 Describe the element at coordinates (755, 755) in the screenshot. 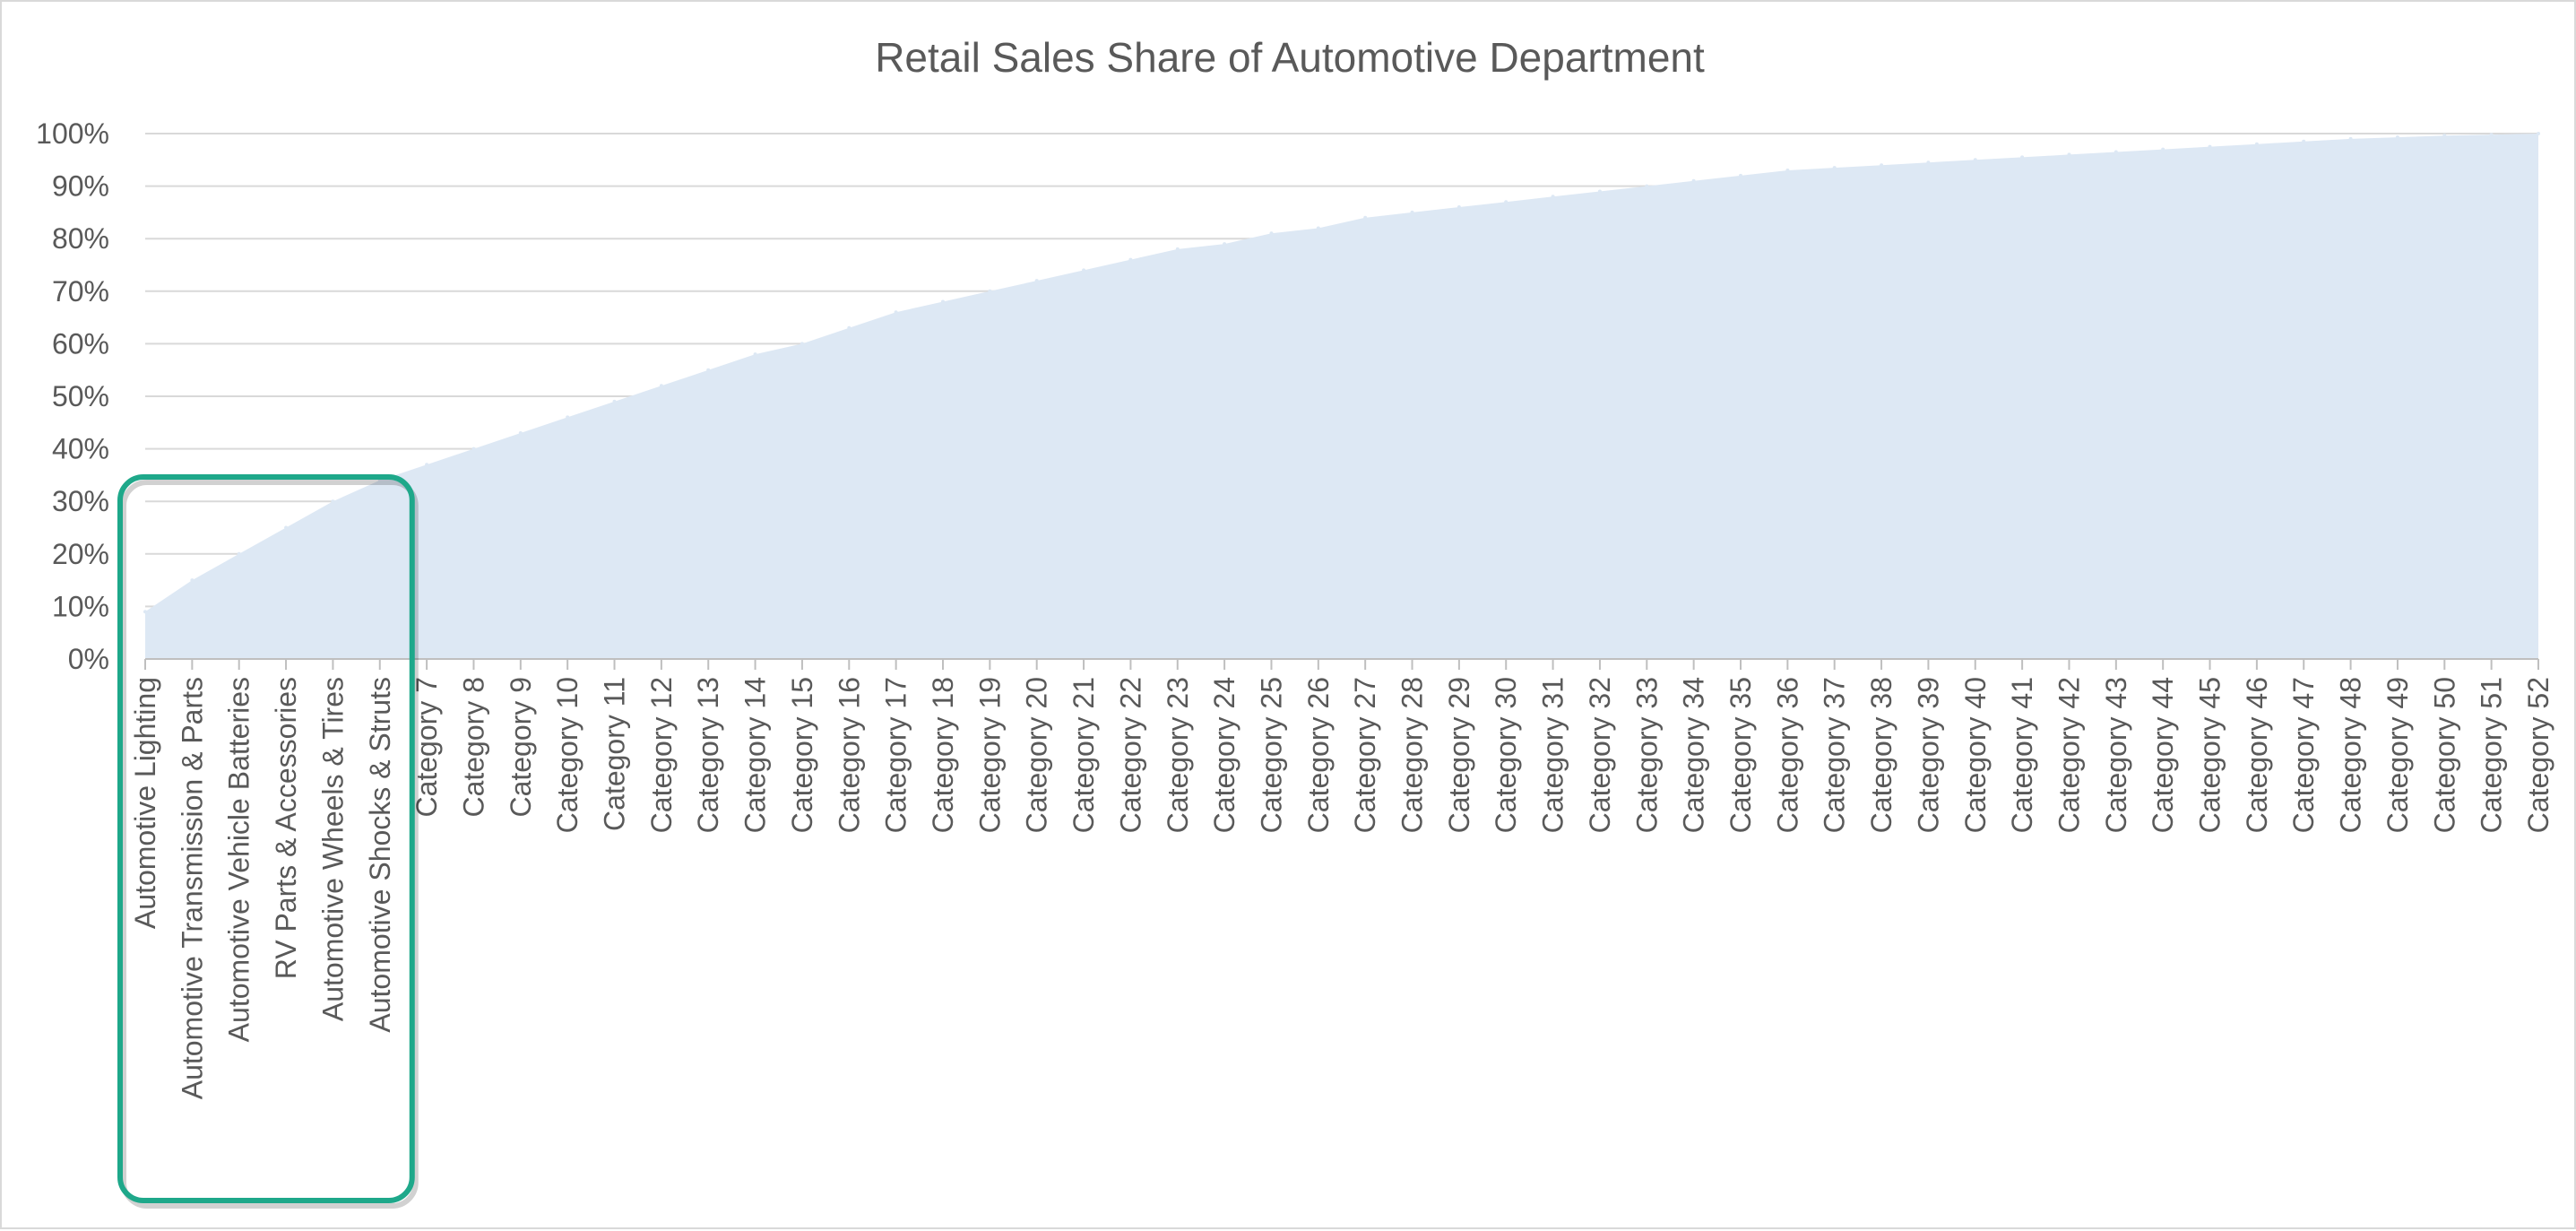

I see `x-tick-label: Category 14` at that location.